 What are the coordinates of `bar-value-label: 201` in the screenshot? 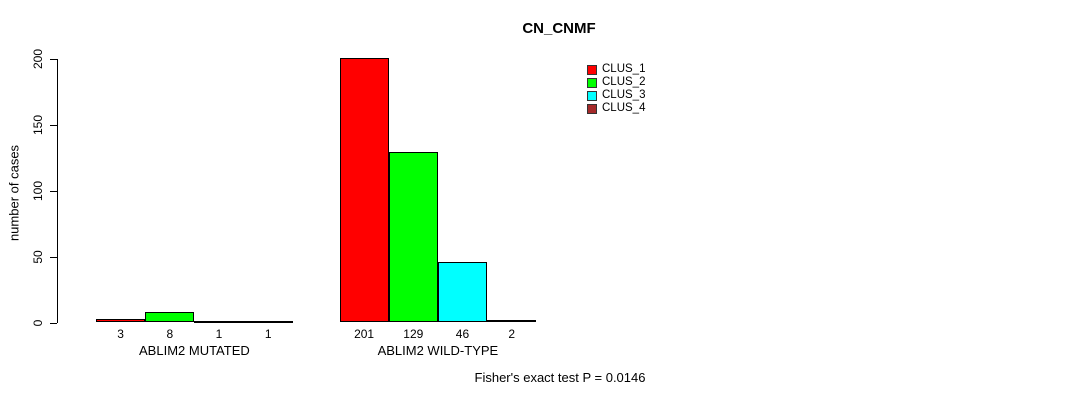 It's located at (364, 334).